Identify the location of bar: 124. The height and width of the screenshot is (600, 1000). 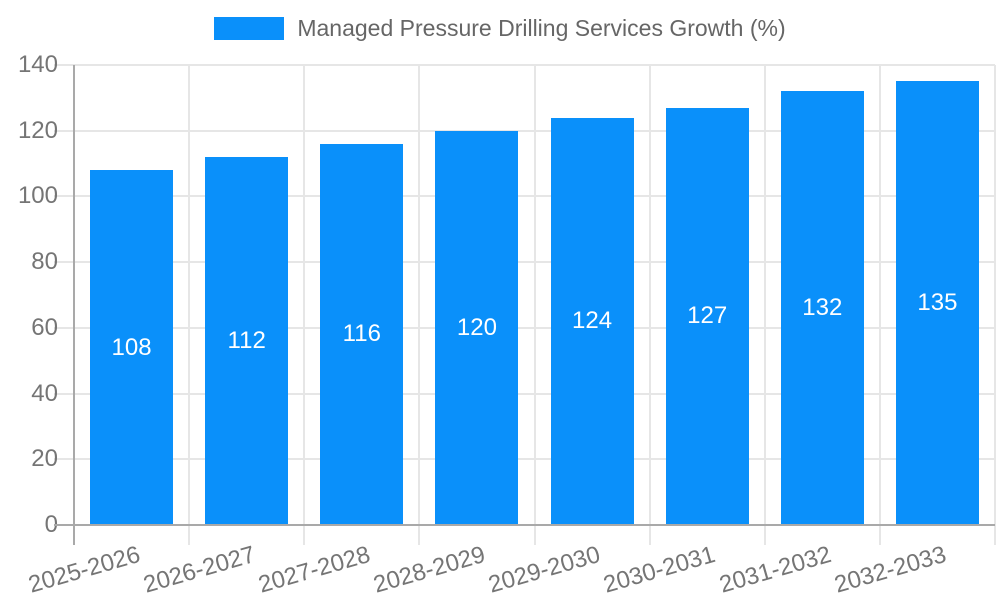
(592, 321).